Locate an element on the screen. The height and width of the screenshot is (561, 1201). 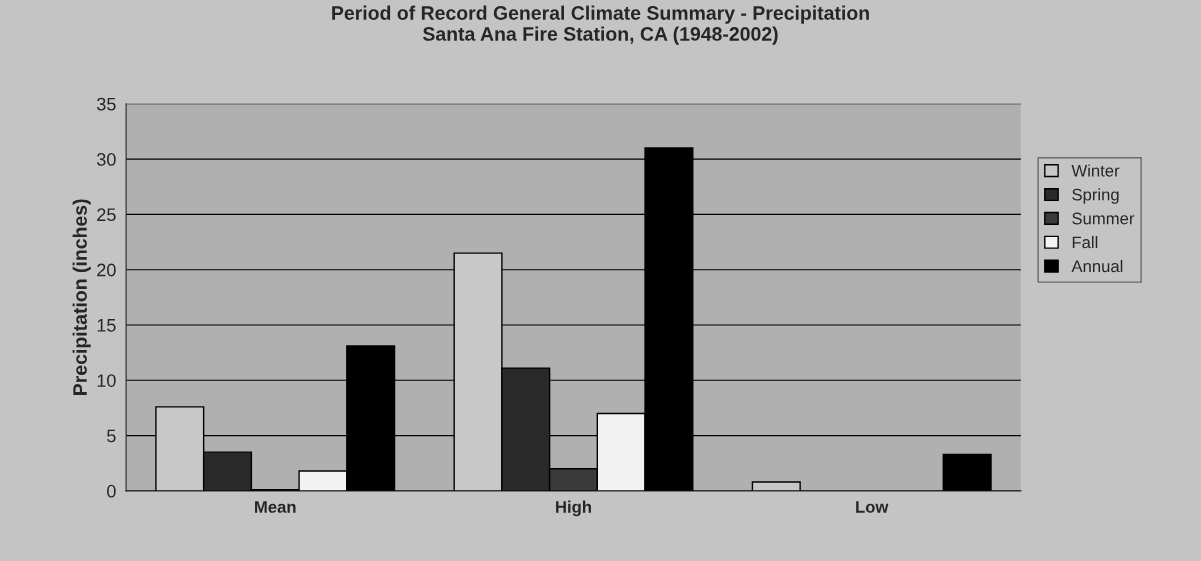
y-tick-label: 20 is located at coordinates (106, 270).